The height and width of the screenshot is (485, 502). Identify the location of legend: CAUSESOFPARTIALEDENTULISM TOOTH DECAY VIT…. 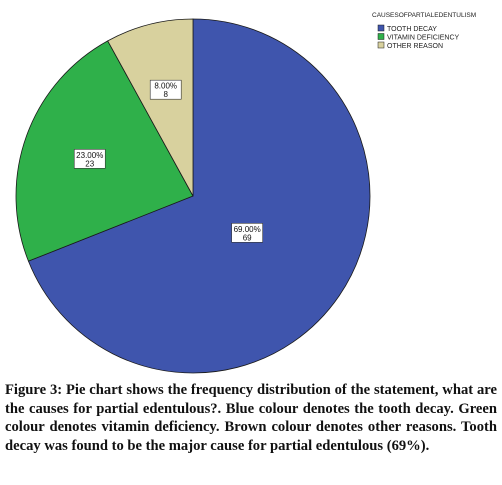
(424, 31).